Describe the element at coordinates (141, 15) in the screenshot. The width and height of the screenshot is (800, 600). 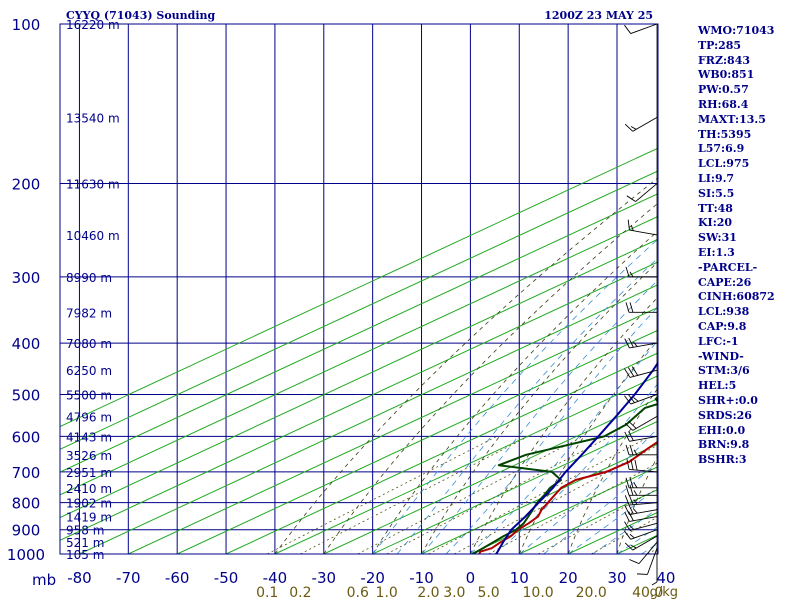
I see `station-title: CYYQ (71043) Sounding` at that location.